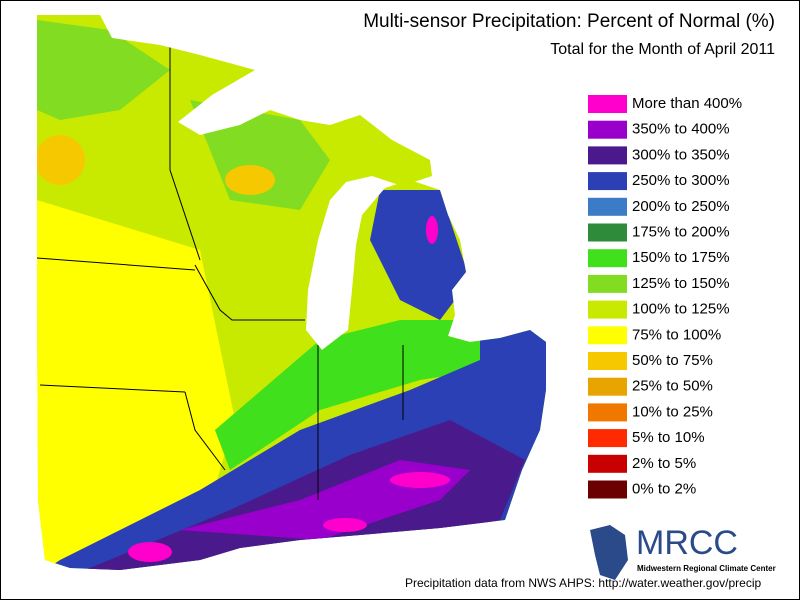 Image resolution: width=800 pixels, height=600 pixels. What do you see at coordinates (681, 231) in the screenshot?
I see `legend-label: 175% to 200%` at bounding box center [681, 231].